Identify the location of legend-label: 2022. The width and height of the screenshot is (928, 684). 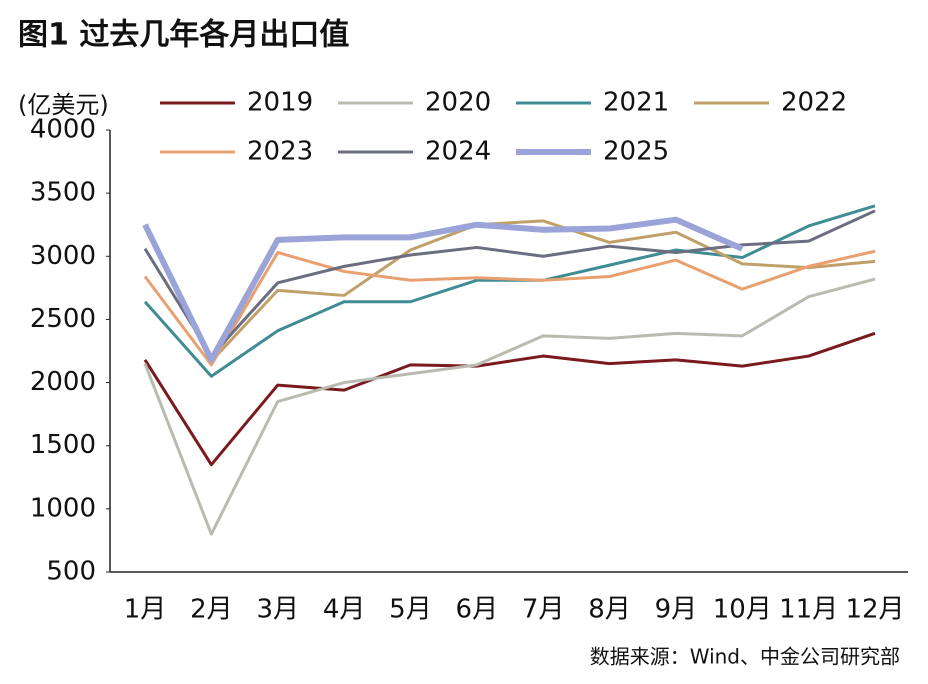
(814, 103).